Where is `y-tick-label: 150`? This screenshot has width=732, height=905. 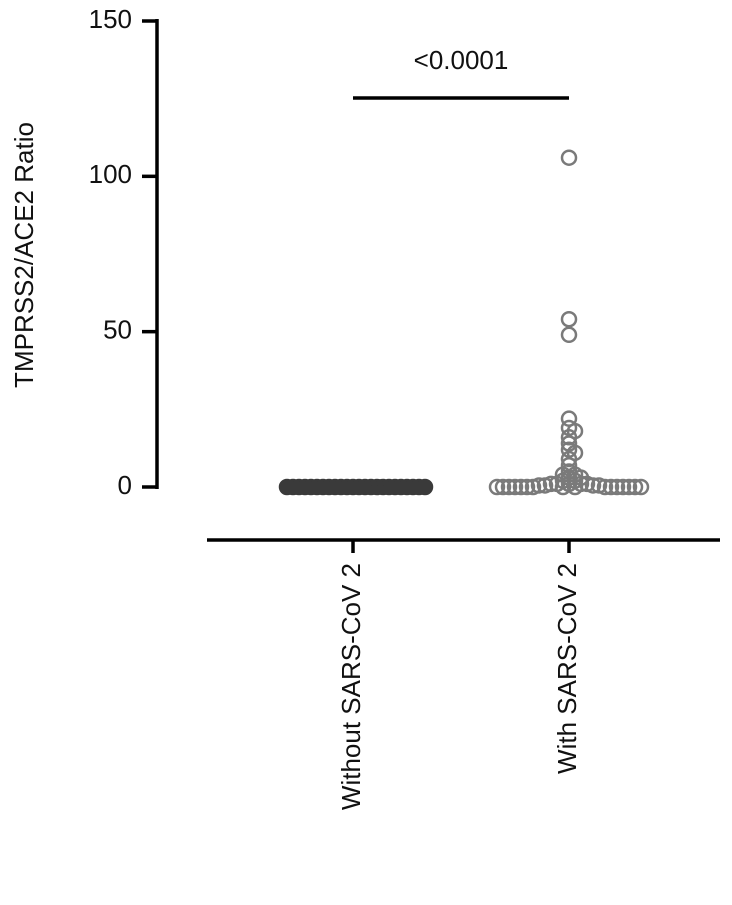
y-tick-label: 150 is located at coordinates (110, 19).